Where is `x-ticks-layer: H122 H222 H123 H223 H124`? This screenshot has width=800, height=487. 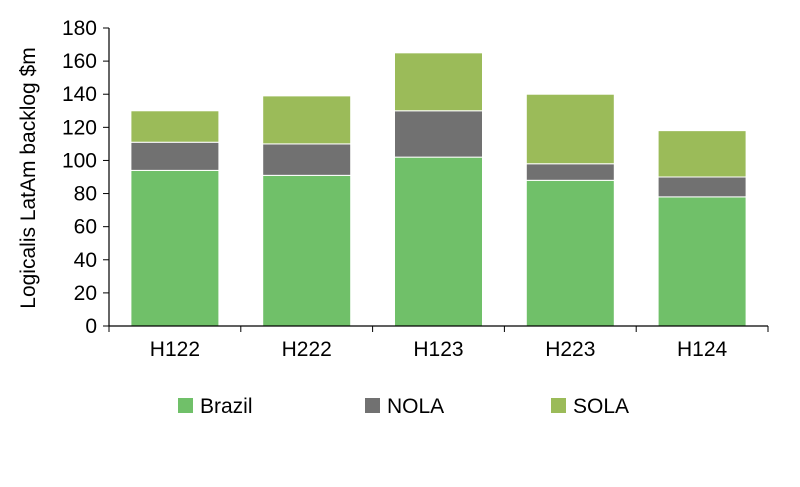
x-ticks-layer: H122 H222 H123 H223 H124 is located at coordinates (439, 349).